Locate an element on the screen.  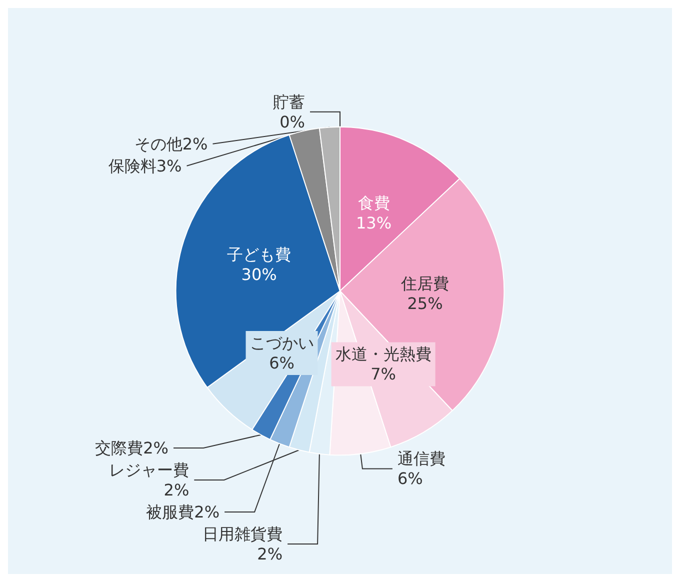
category-label: 貯蓄 is located at coordinates (289, 102).